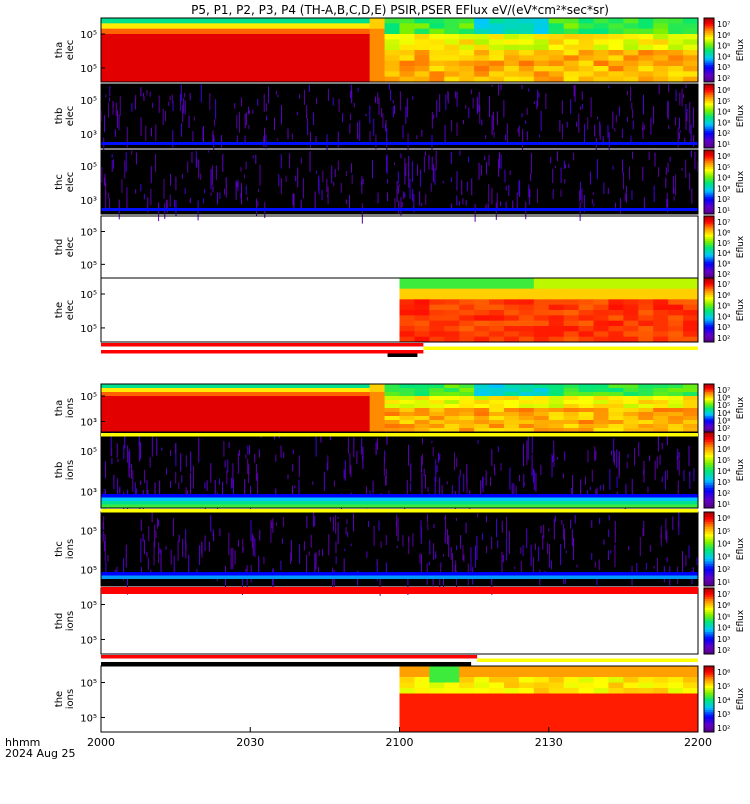 The width and height of the screenshot is (750, 804). What do you see at coordinates (59, 50) in the screenshot?
I see `panel-label-probe: tha` at bounding box center [59, 50].